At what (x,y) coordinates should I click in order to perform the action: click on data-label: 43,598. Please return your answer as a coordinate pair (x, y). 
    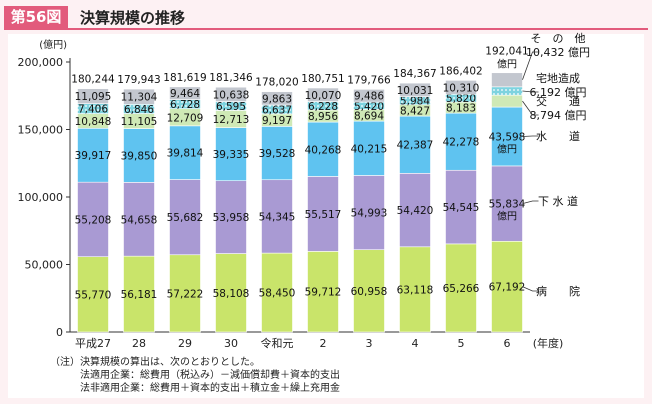
    Looking at the image, I should click on (507, 137).